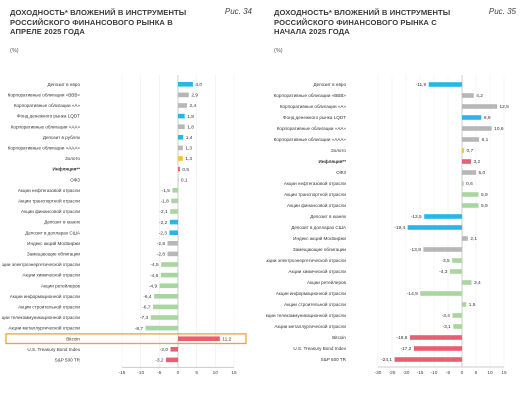 Image resolution: width=526 pixels, height=400 pixels. Describe the element at coordinates (329, 84) in the screenshot. I see `category-label: Депозит в евро` at that location.